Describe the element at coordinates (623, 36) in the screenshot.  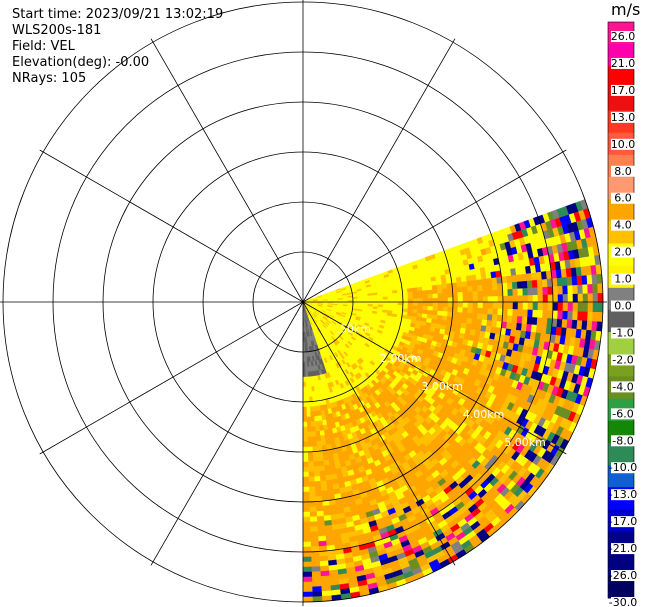
I see `colorbar-label: 26.0` at that location.